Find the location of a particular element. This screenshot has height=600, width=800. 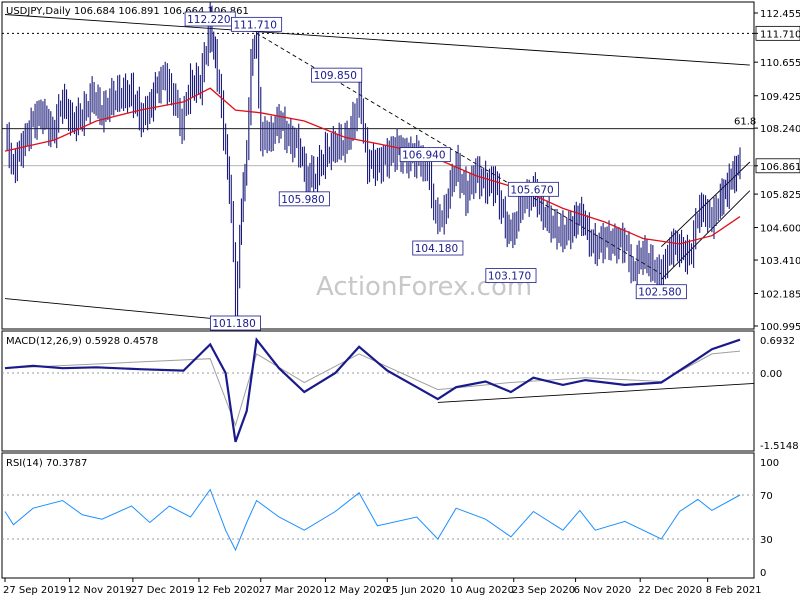

time-axis-label: 27 Mar 2020 is located at coordinates (290, 590).